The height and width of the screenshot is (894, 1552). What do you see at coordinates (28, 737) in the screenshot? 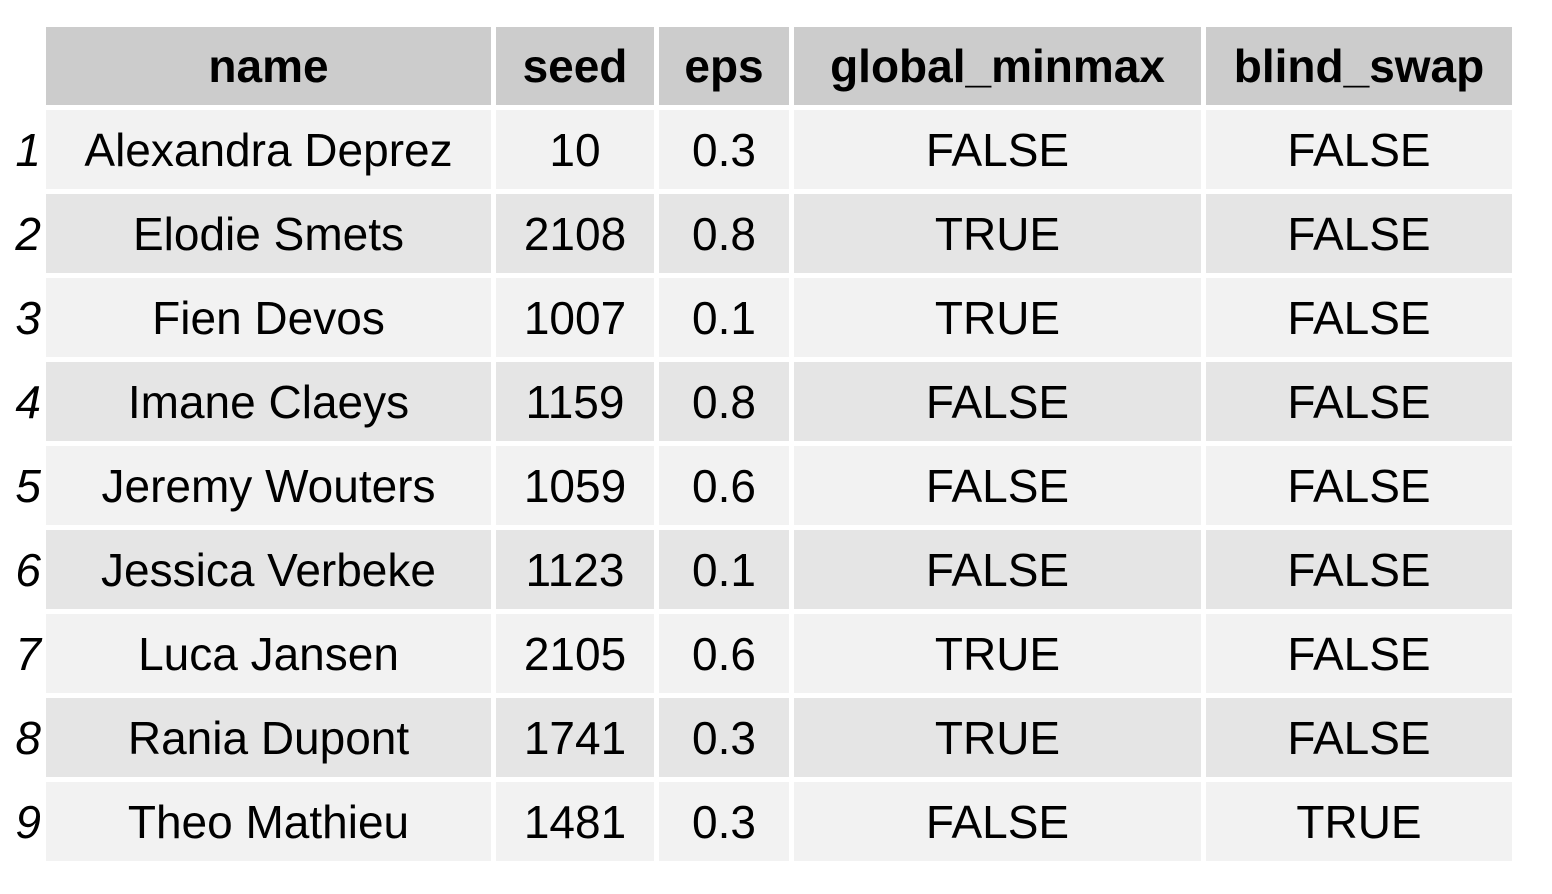
I see `row-index: 8` at bounding box center [28, 737].